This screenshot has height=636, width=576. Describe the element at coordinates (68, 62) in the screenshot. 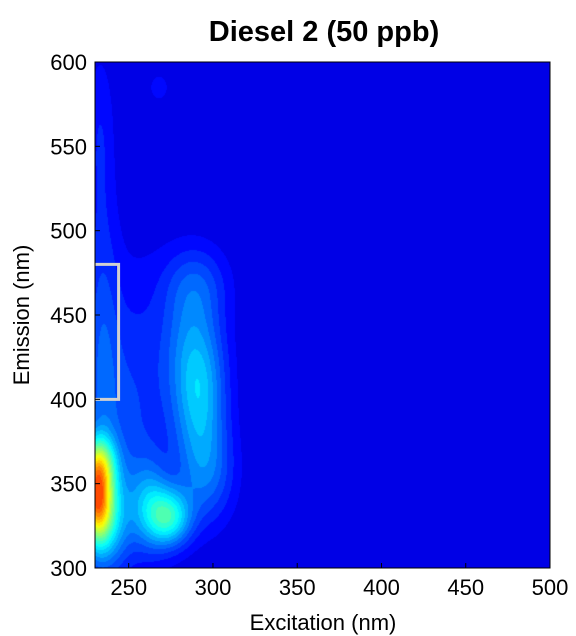

I see `y-tick-label: 600` at that location.